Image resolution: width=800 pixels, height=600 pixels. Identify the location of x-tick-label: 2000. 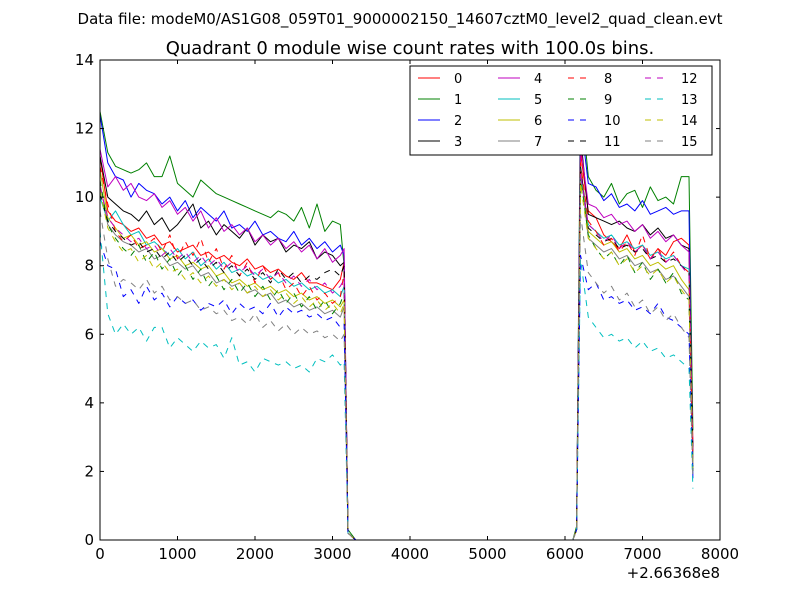
(255, 554).